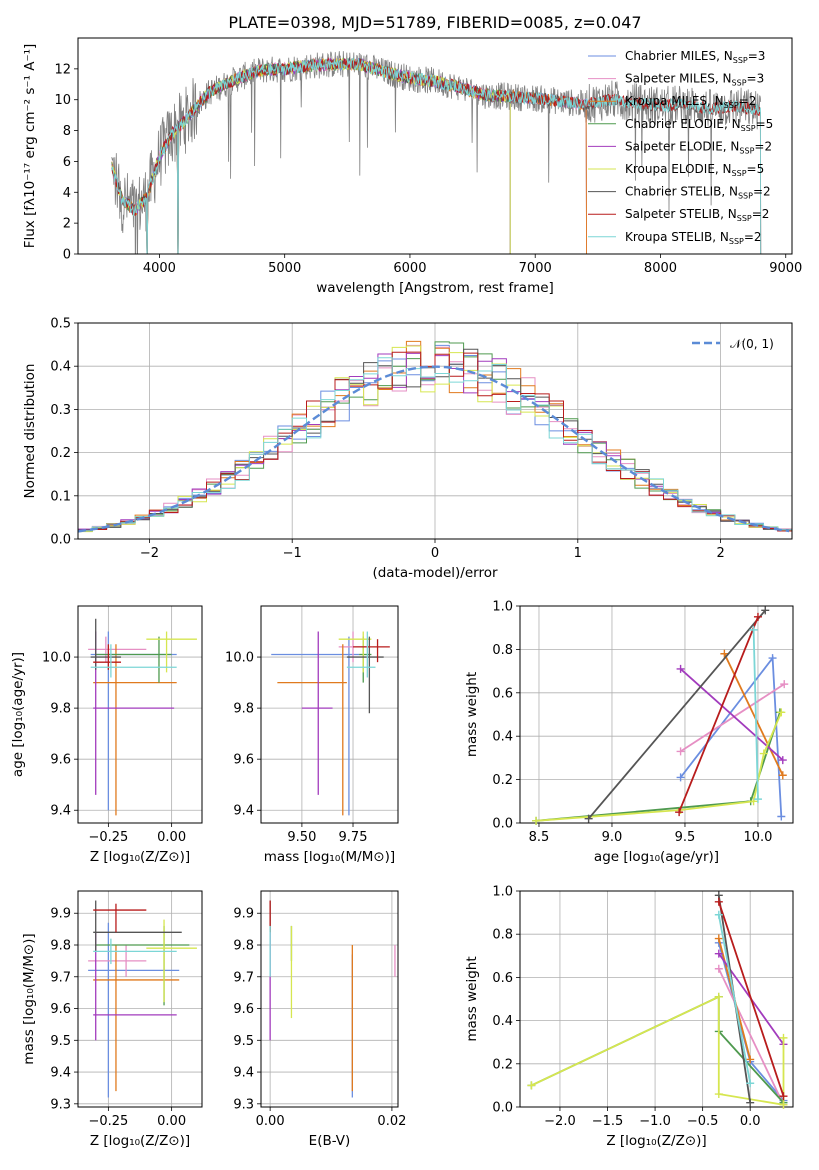 Image resolution: width=819 pixels, height=1170 pixels. Describe the element at coordinates (108, 837) in the screenshot. I see `age_vs_Z-xtick-label: −0.25` at that location.